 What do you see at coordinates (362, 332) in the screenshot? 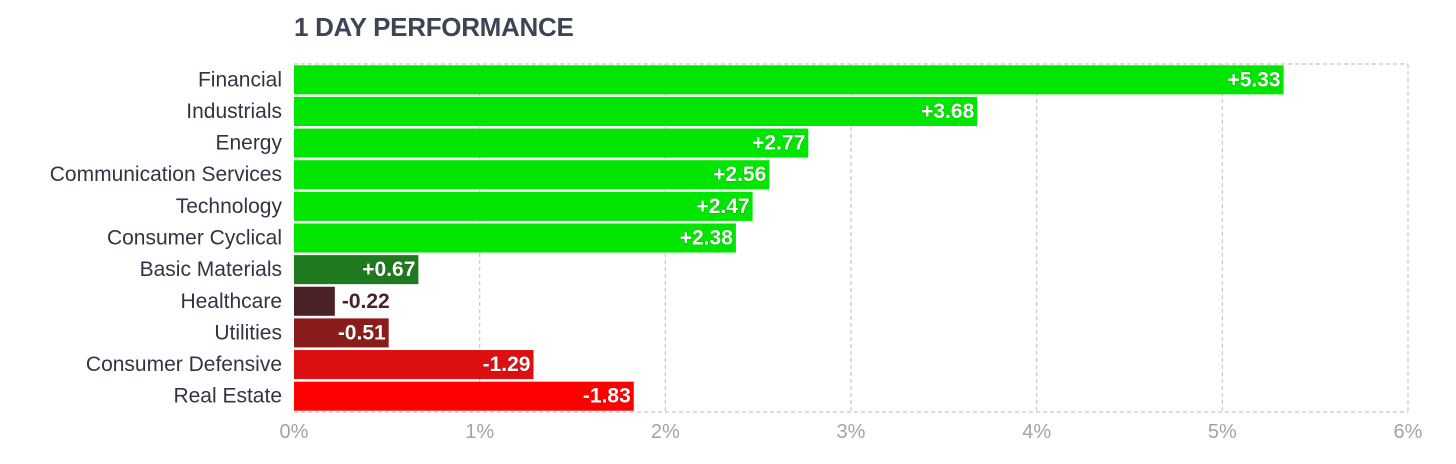
I see `value-label-8: -0.51` at bounding box center [362, 332].